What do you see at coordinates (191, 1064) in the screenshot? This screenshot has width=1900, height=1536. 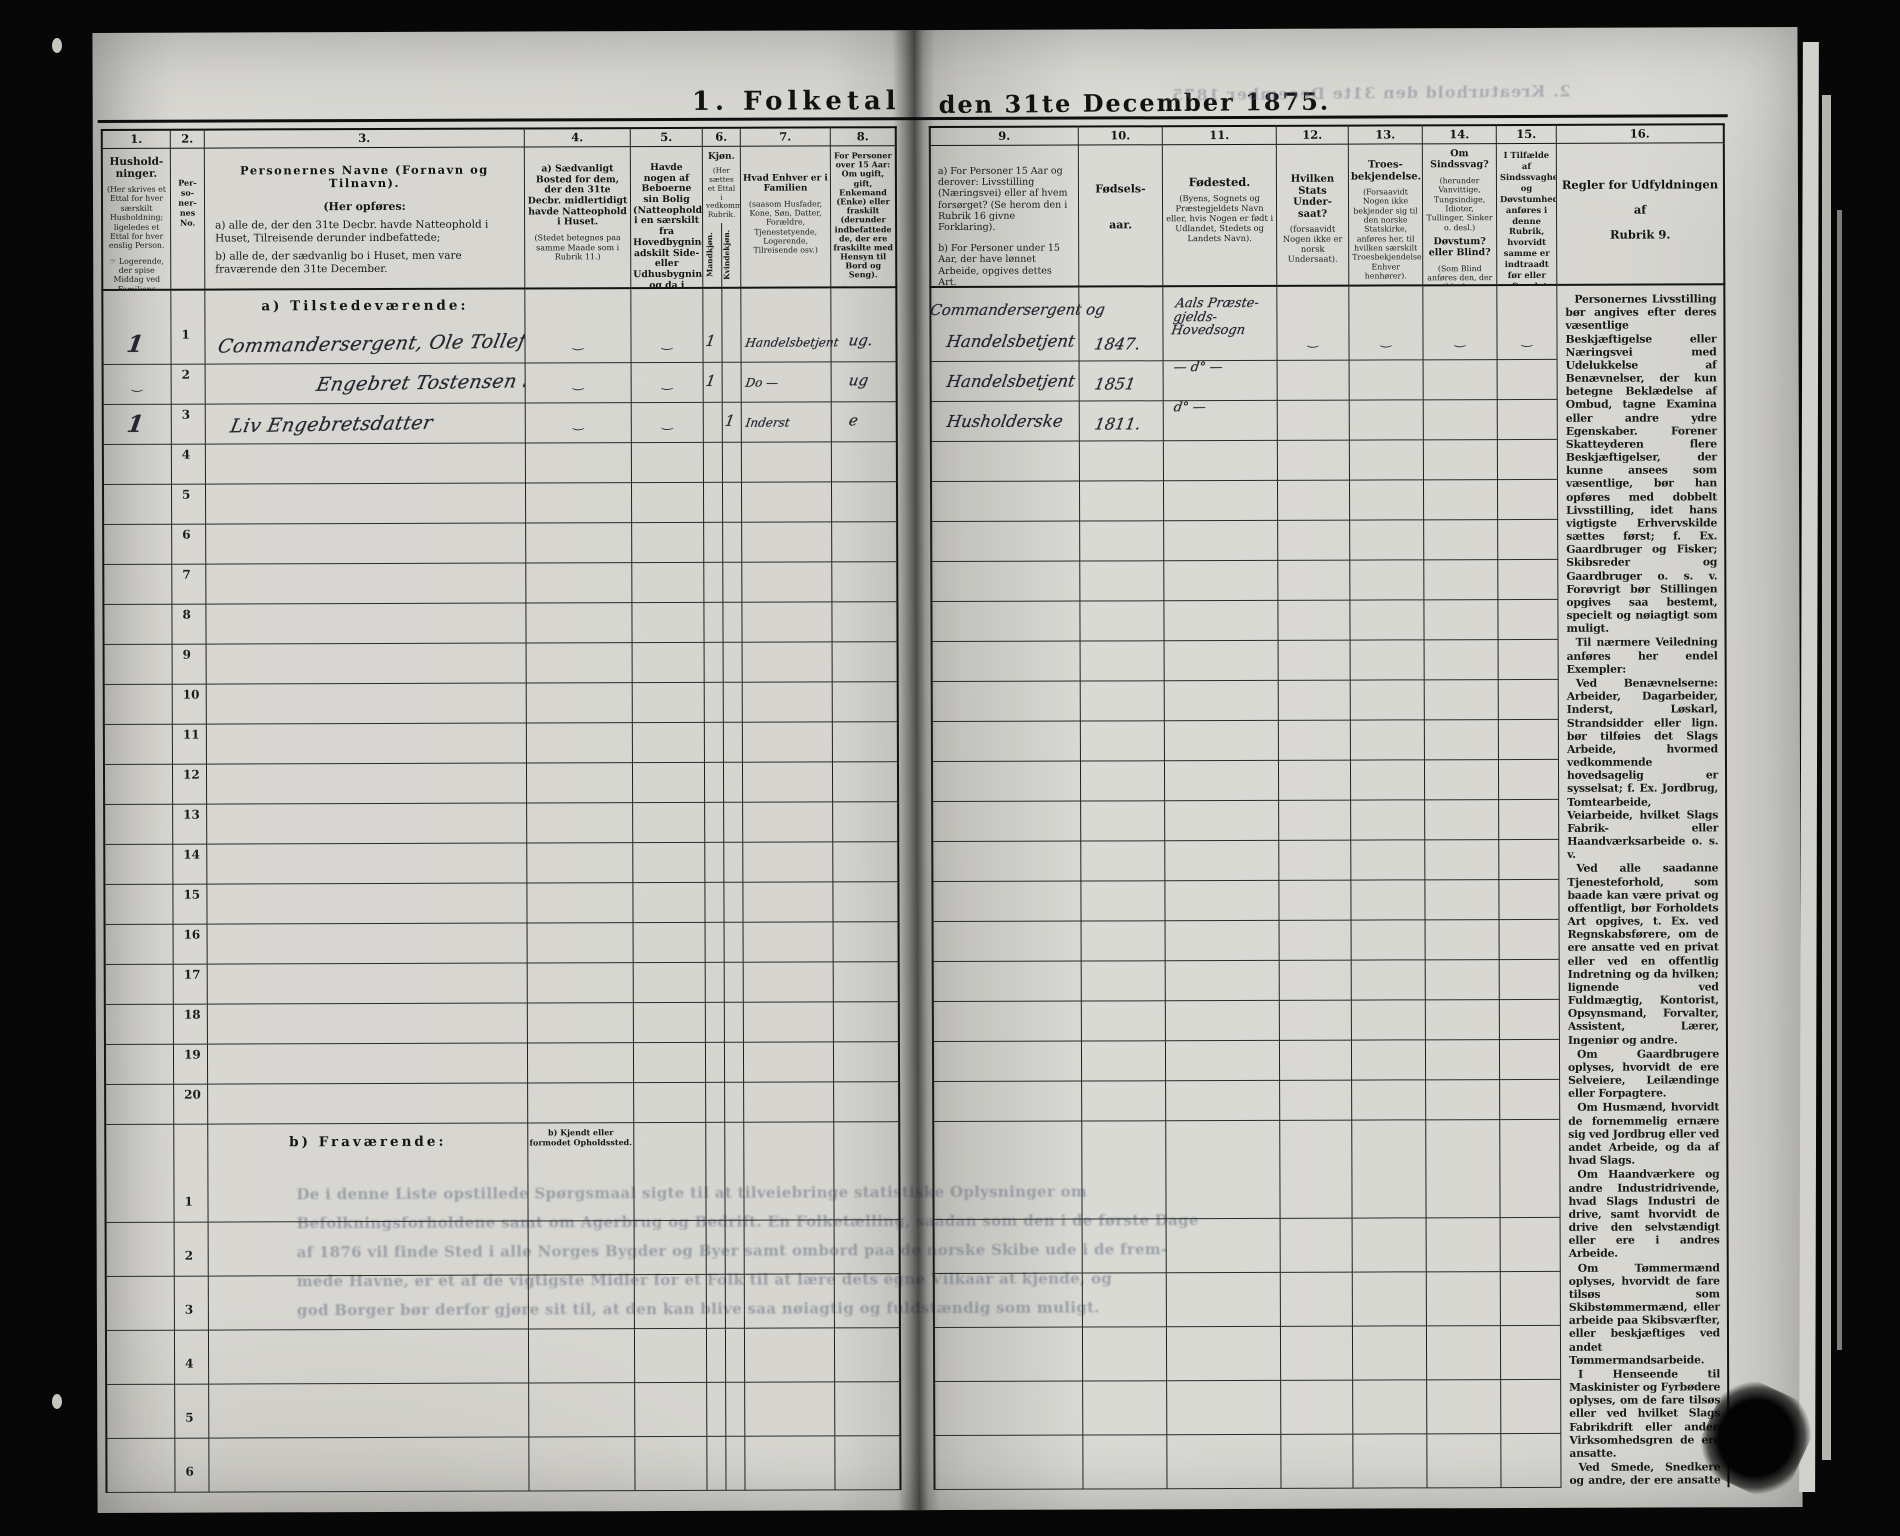 I see `cell-c2: 19` at bounding box center [191, 1064].